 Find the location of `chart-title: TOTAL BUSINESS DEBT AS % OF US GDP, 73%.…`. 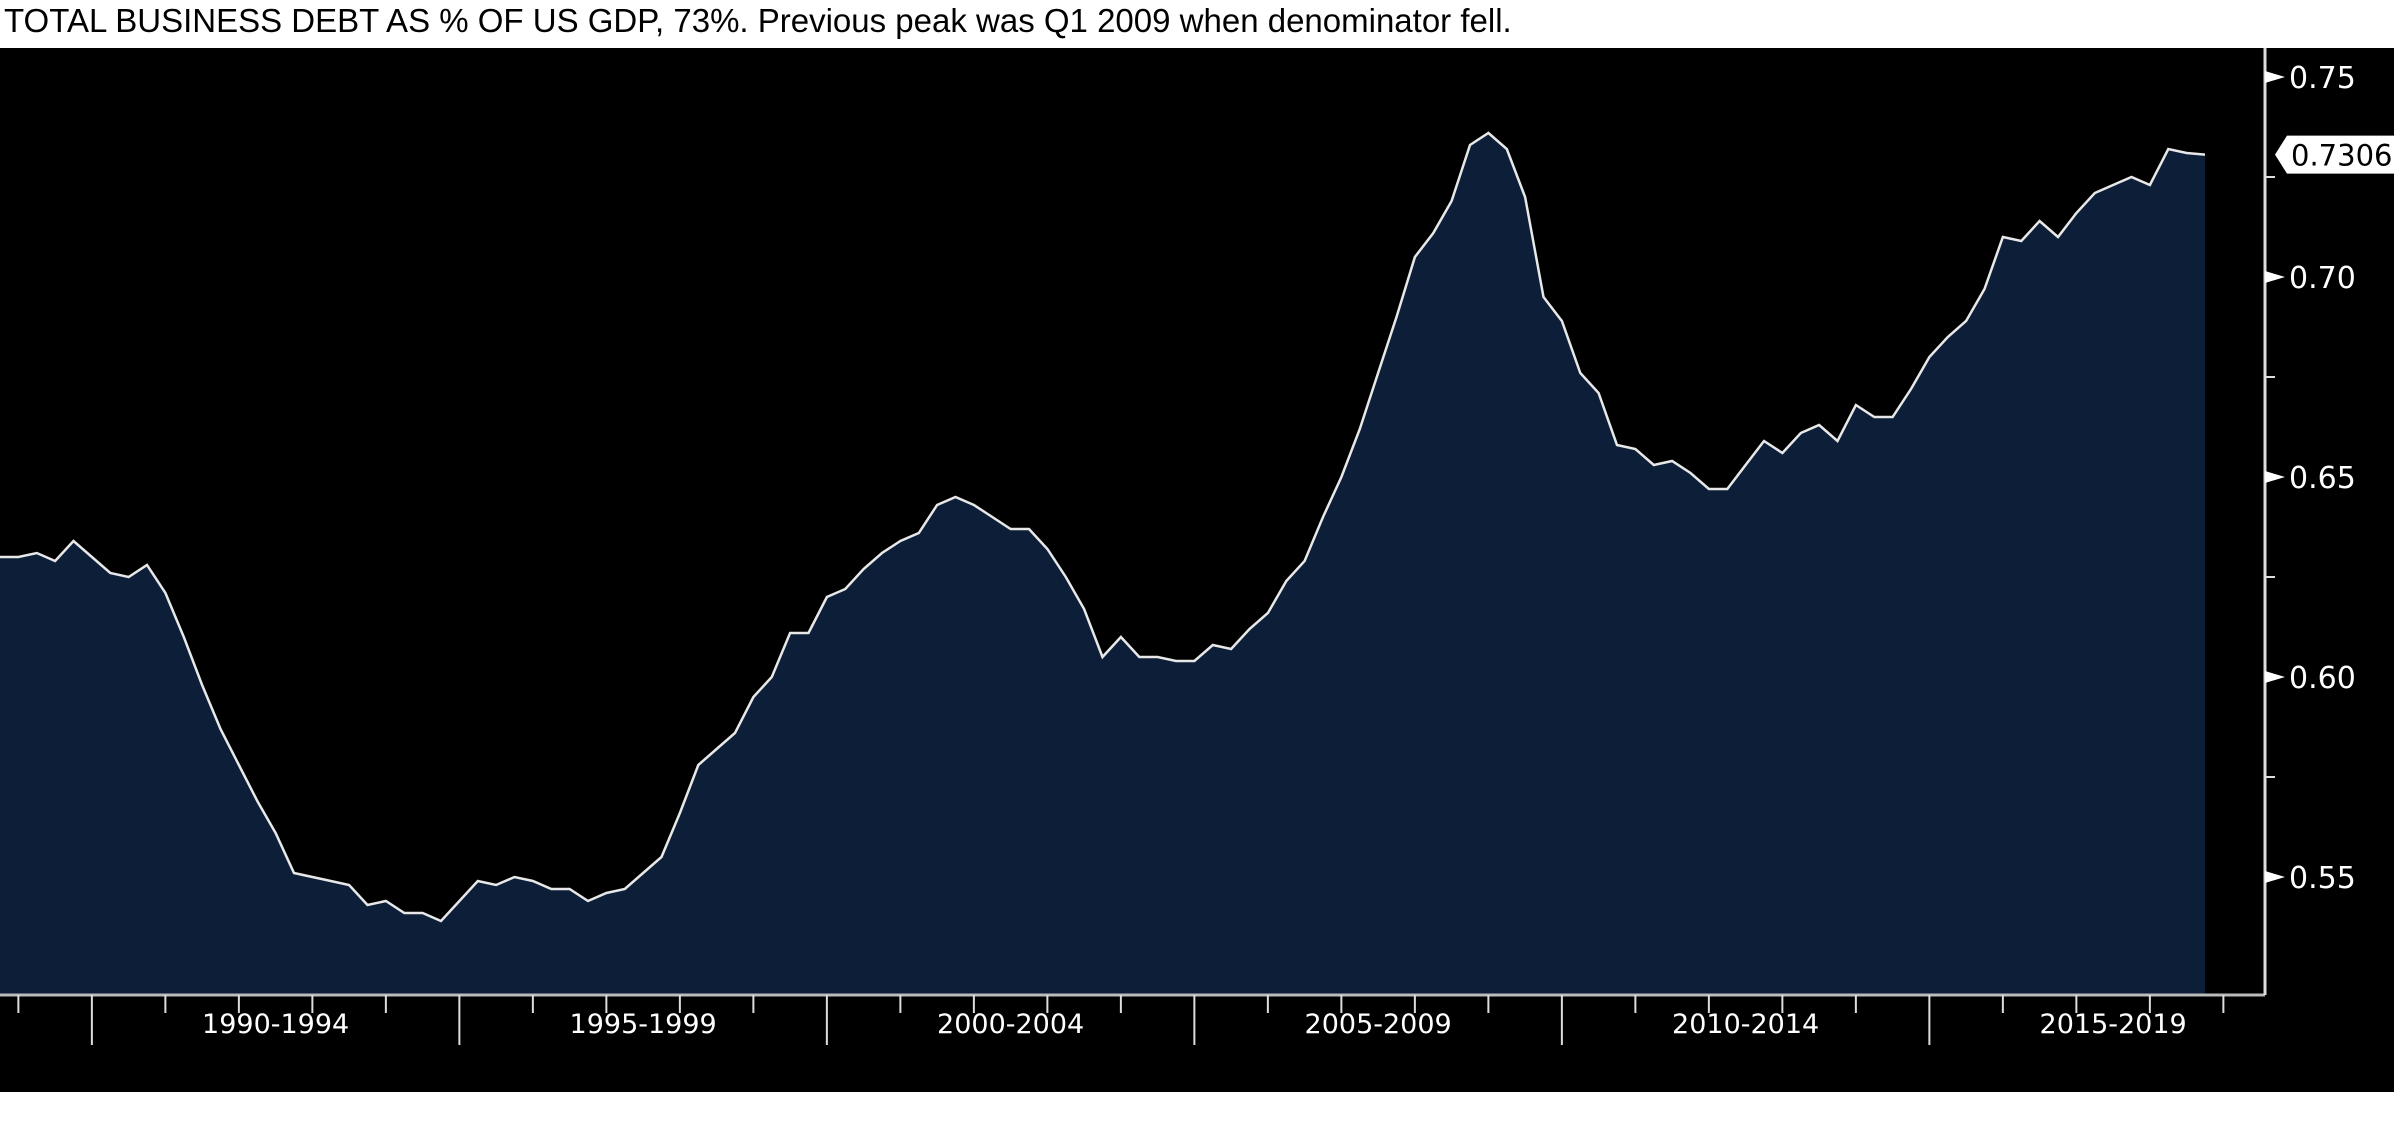

chart-title: TOTAL BUSINESS DEBT AS % OF US GDP, 73%.… is located at coordinates (758, 20).